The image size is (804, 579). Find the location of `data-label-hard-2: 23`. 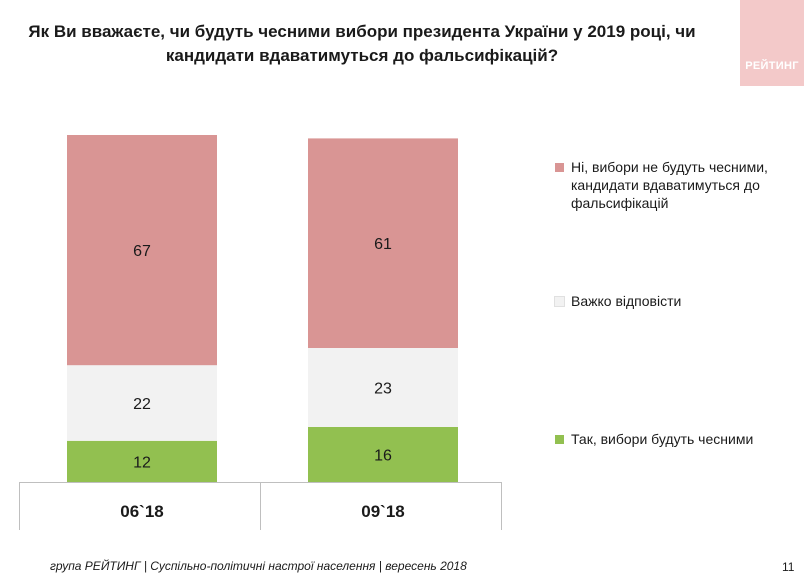

data-label-hard-2: 23 is located at coordinates (383, 389).